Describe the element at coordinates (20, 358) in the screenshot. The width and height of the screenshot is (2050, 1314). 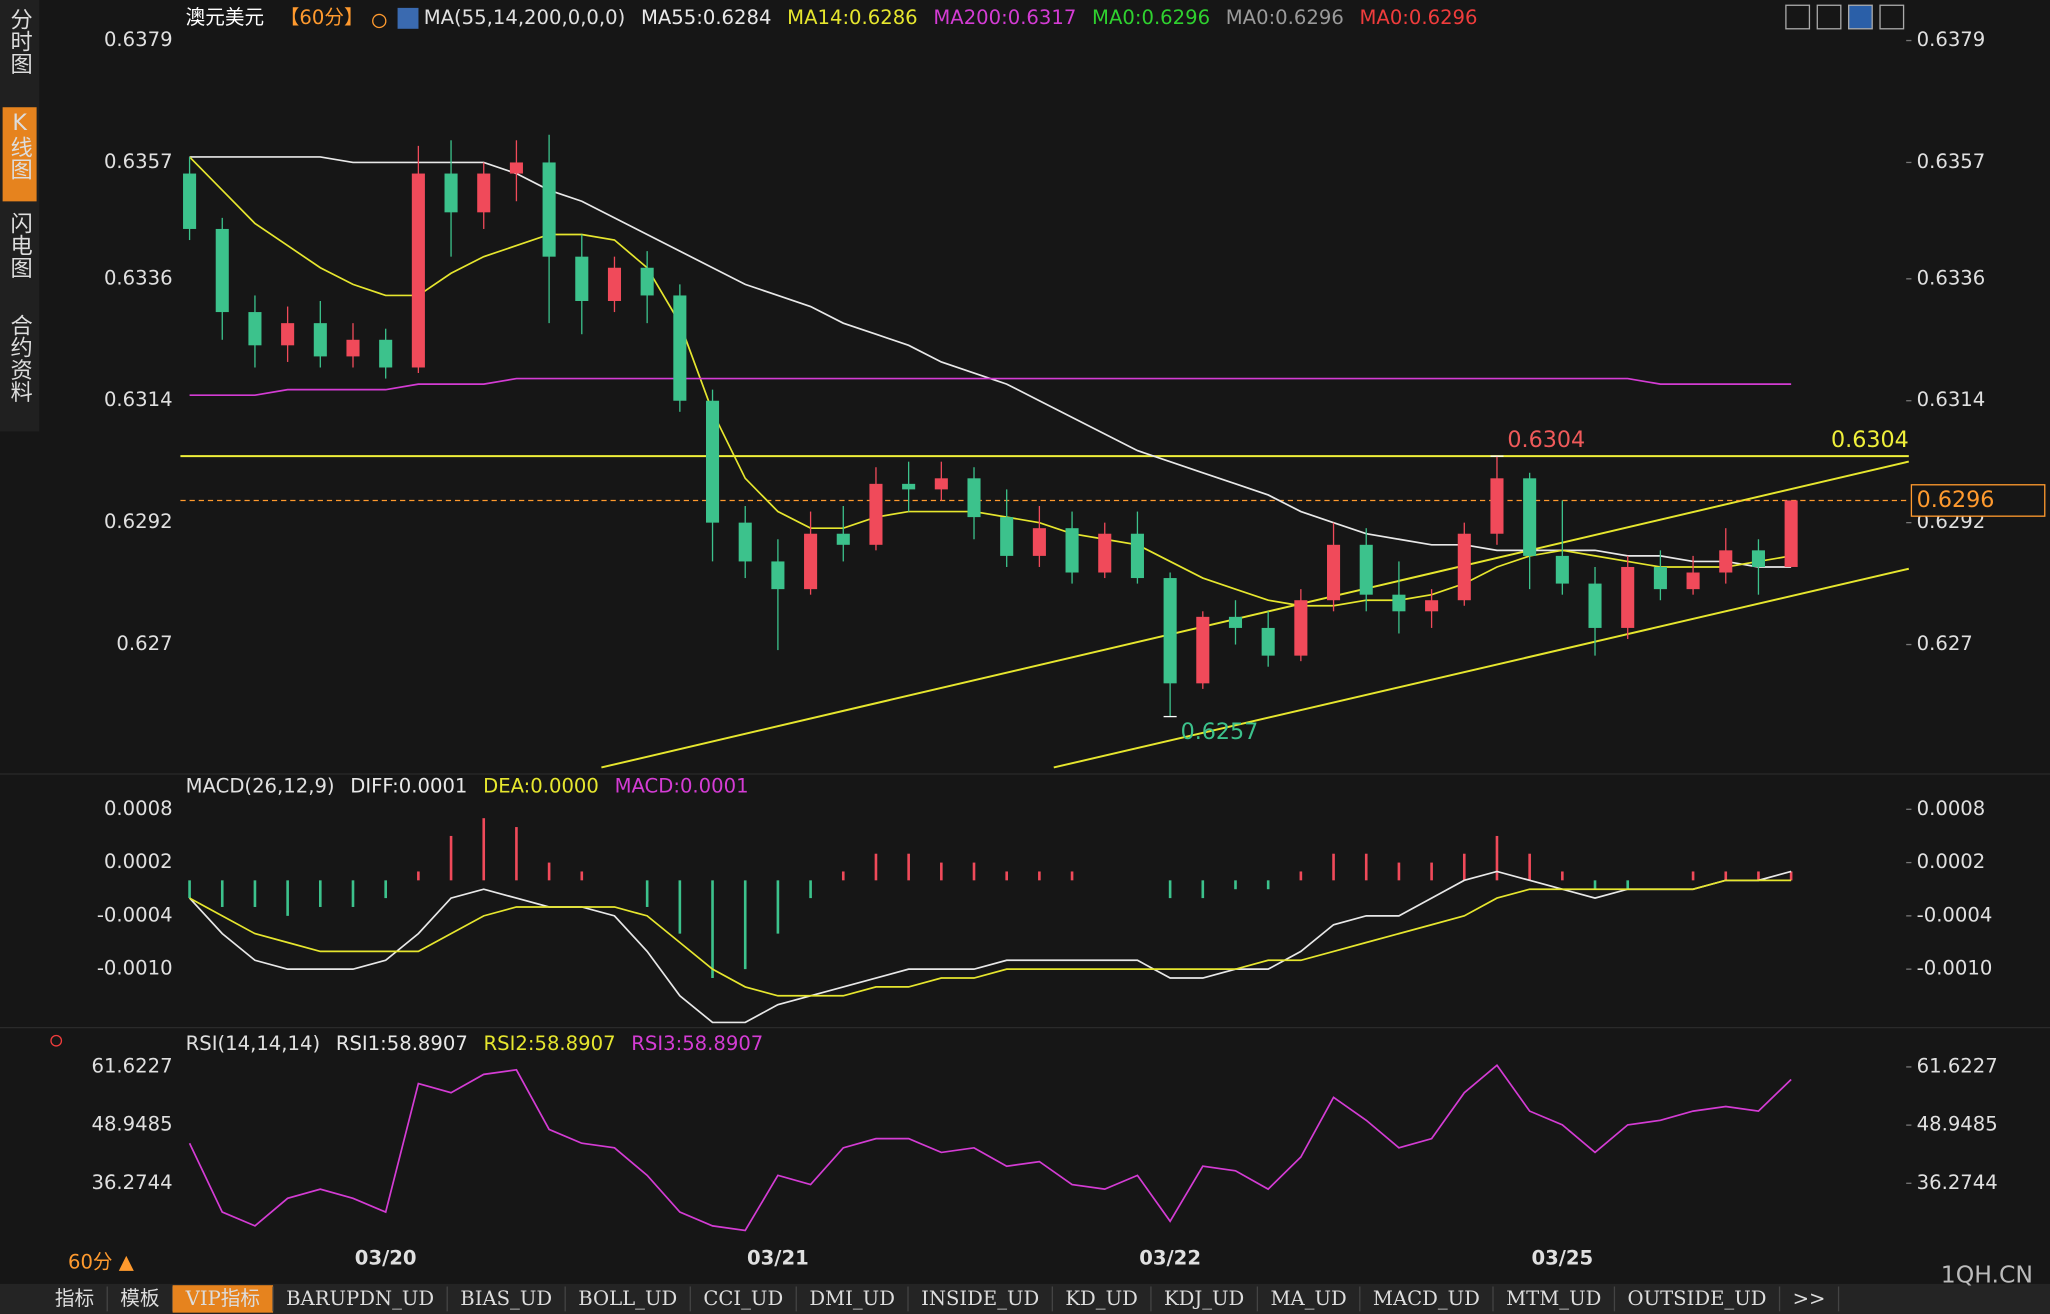
I see `side-tab: 合约资料` at that location.